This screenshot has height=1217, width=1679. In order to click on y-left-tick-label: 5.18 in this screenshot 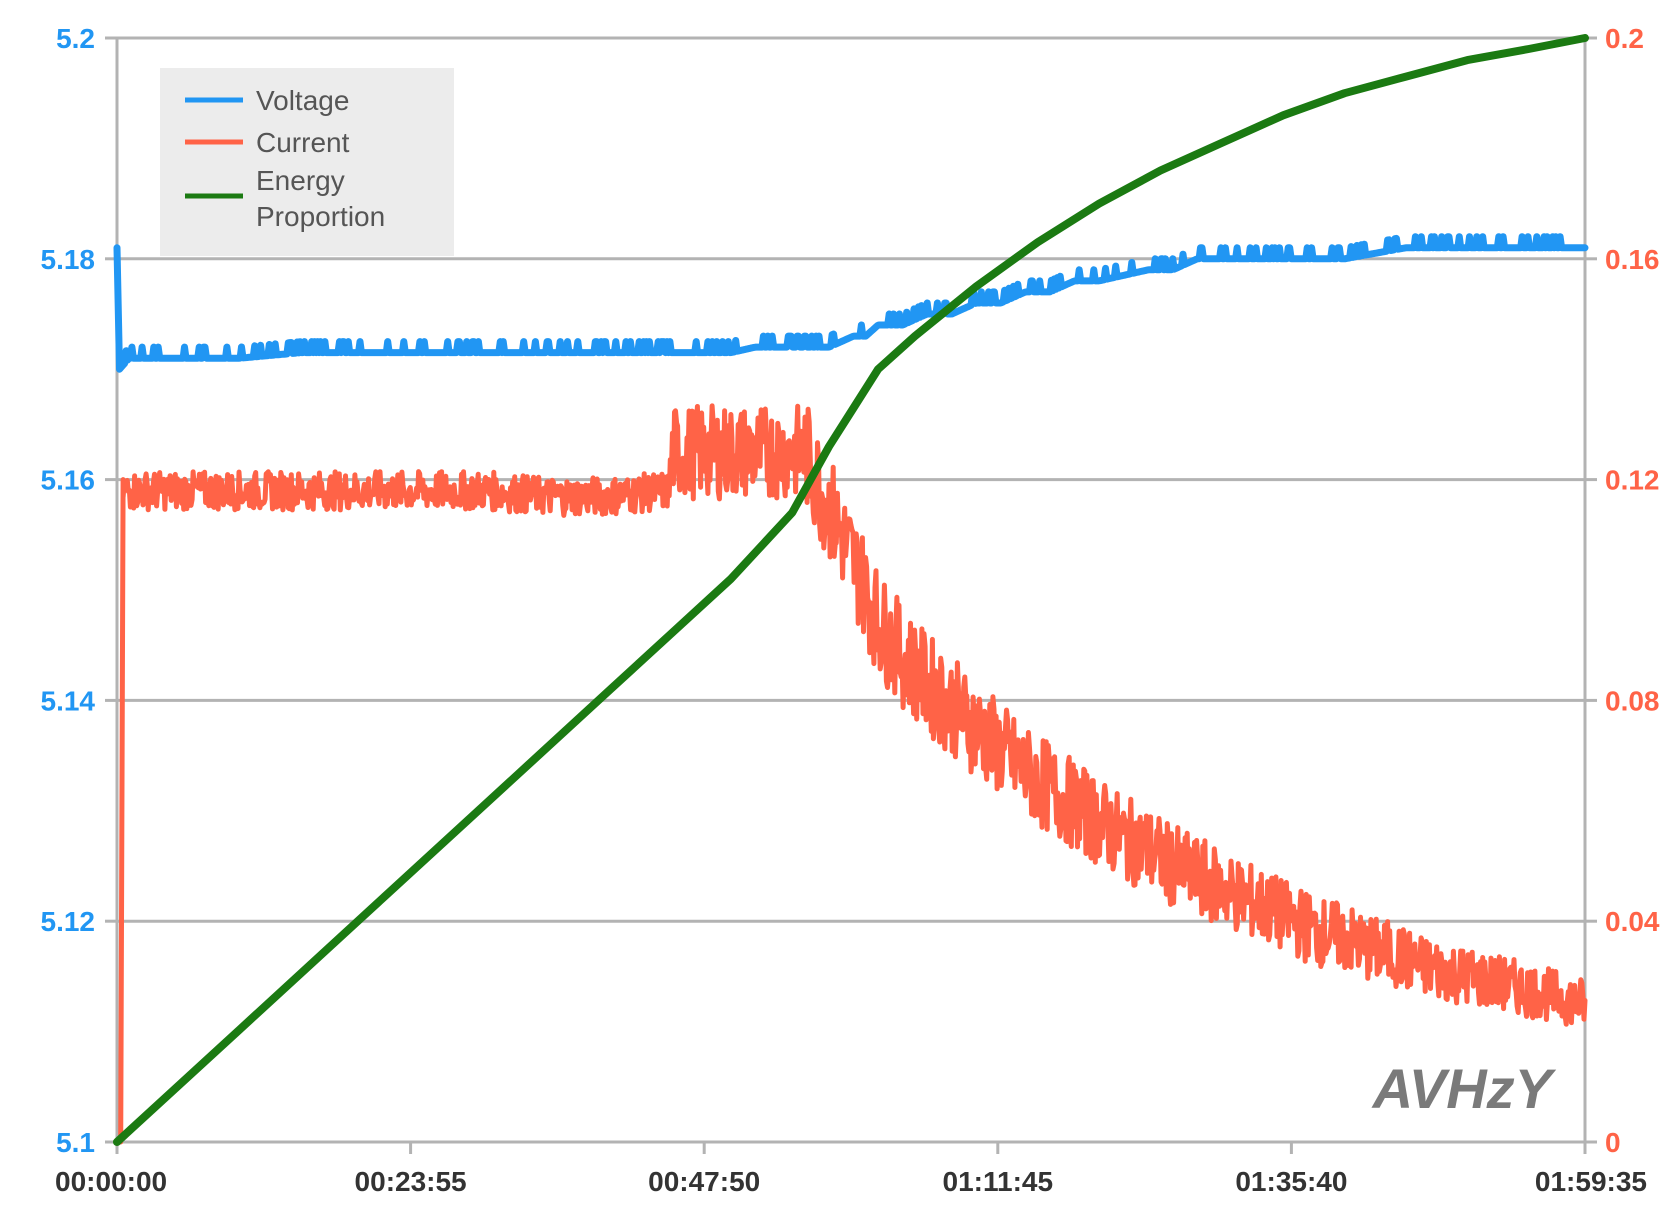, I will do `click(68, 259)`.